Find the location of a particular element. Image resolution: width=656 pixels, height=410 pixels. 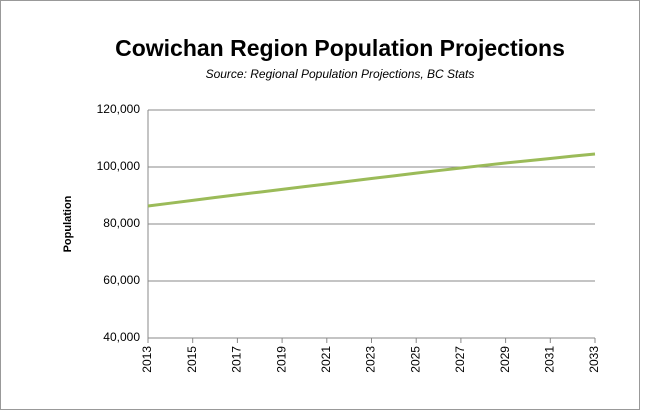

x-tick-label: 2025 is located at coordinates (415, 359).